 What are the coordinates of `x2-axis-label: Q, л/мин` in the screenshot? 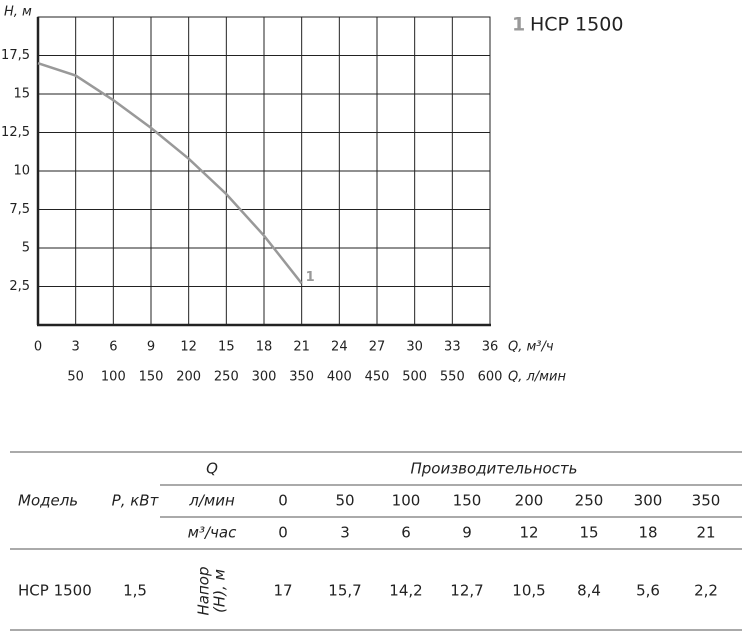 It's located at (537, 377).